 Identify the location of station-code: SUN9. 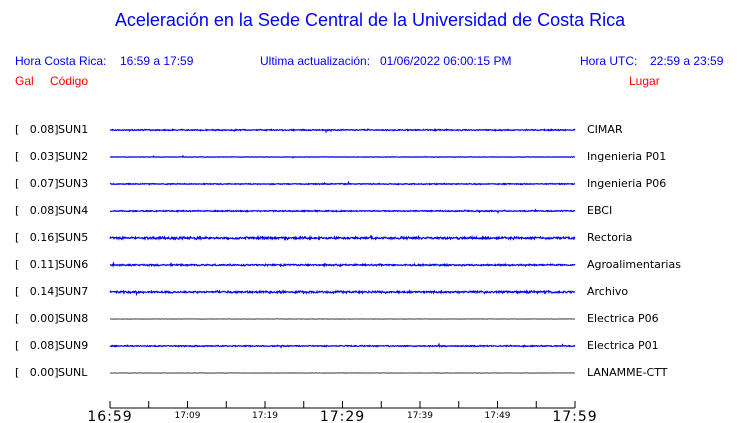
(73, 345).